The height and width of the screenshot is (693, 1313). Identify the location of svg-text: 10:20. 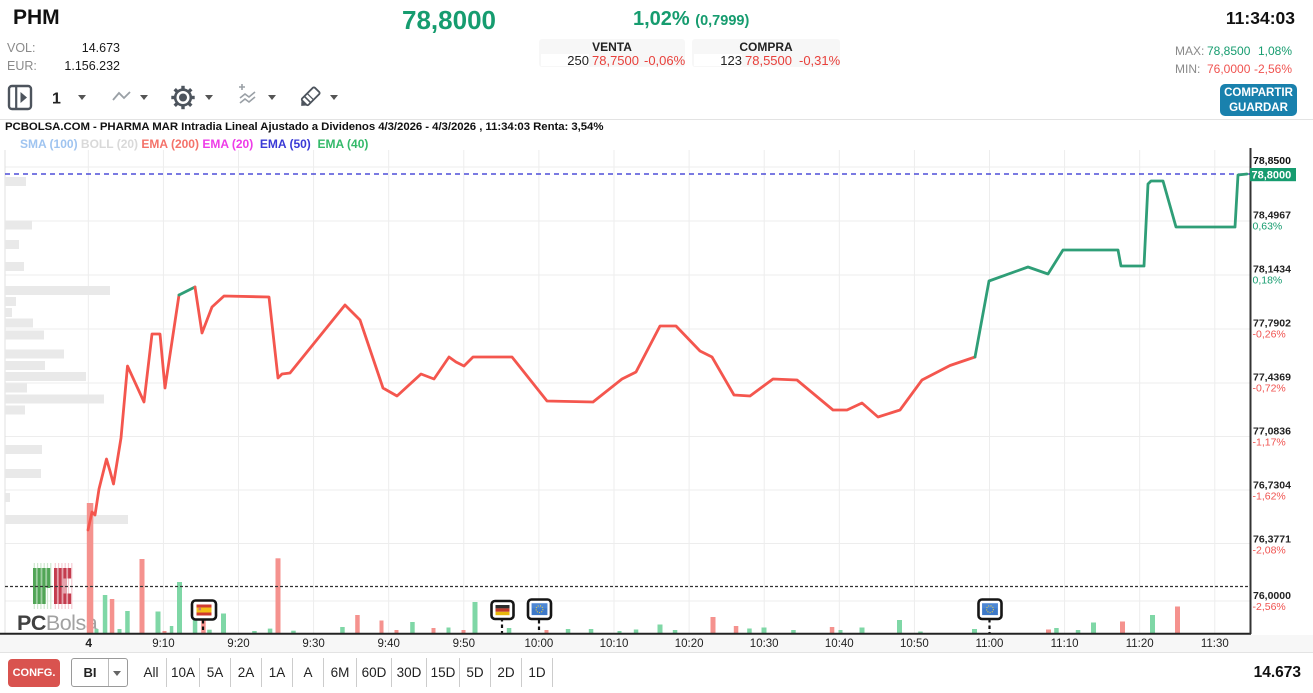
(689, 644).